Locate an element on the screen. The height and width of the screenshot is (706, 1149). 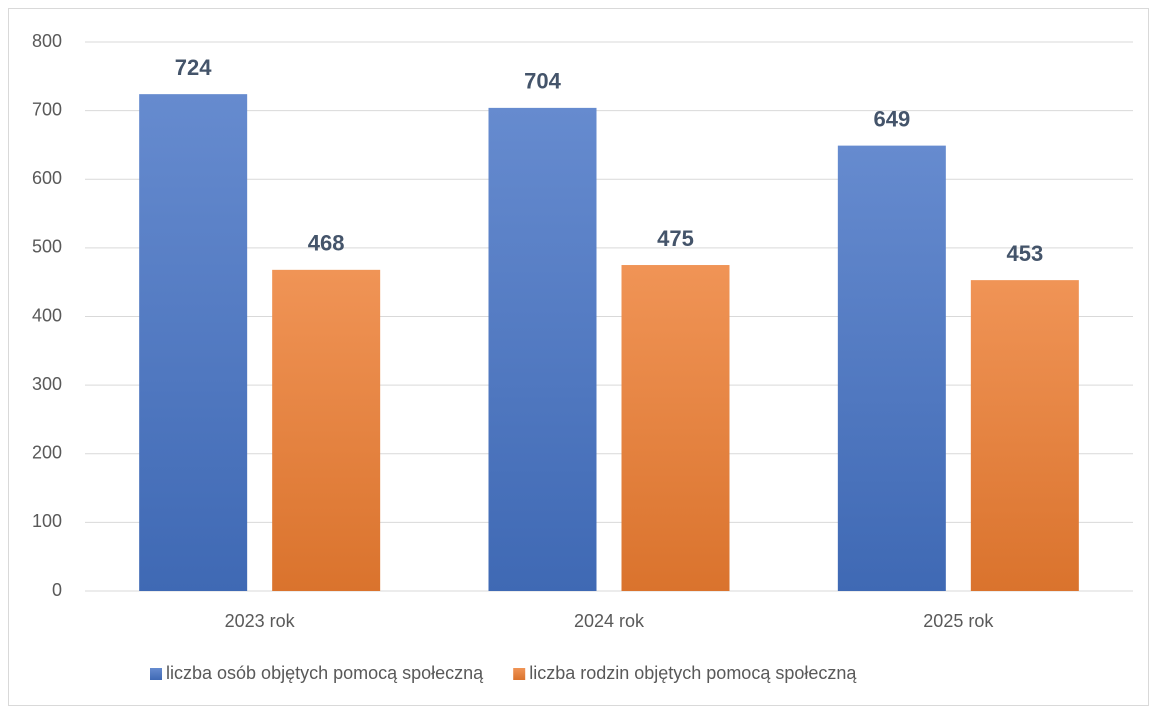
y-tick-label: 100 is located at coordinates (47, 521).